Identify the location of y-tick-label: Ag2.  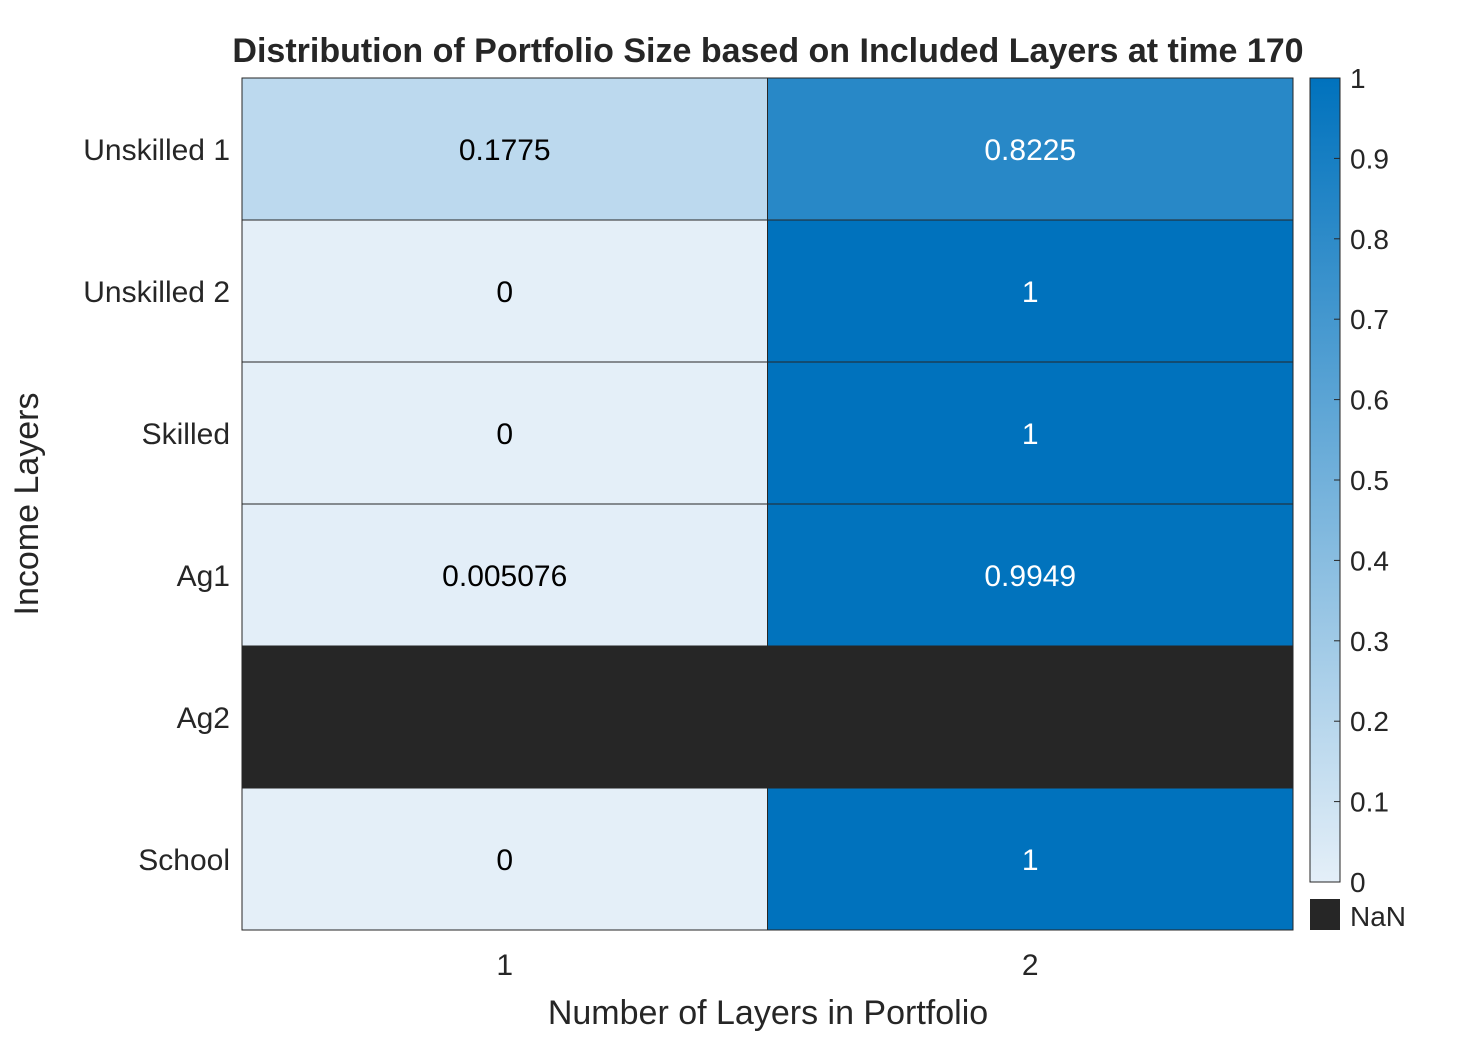
(203, 718).